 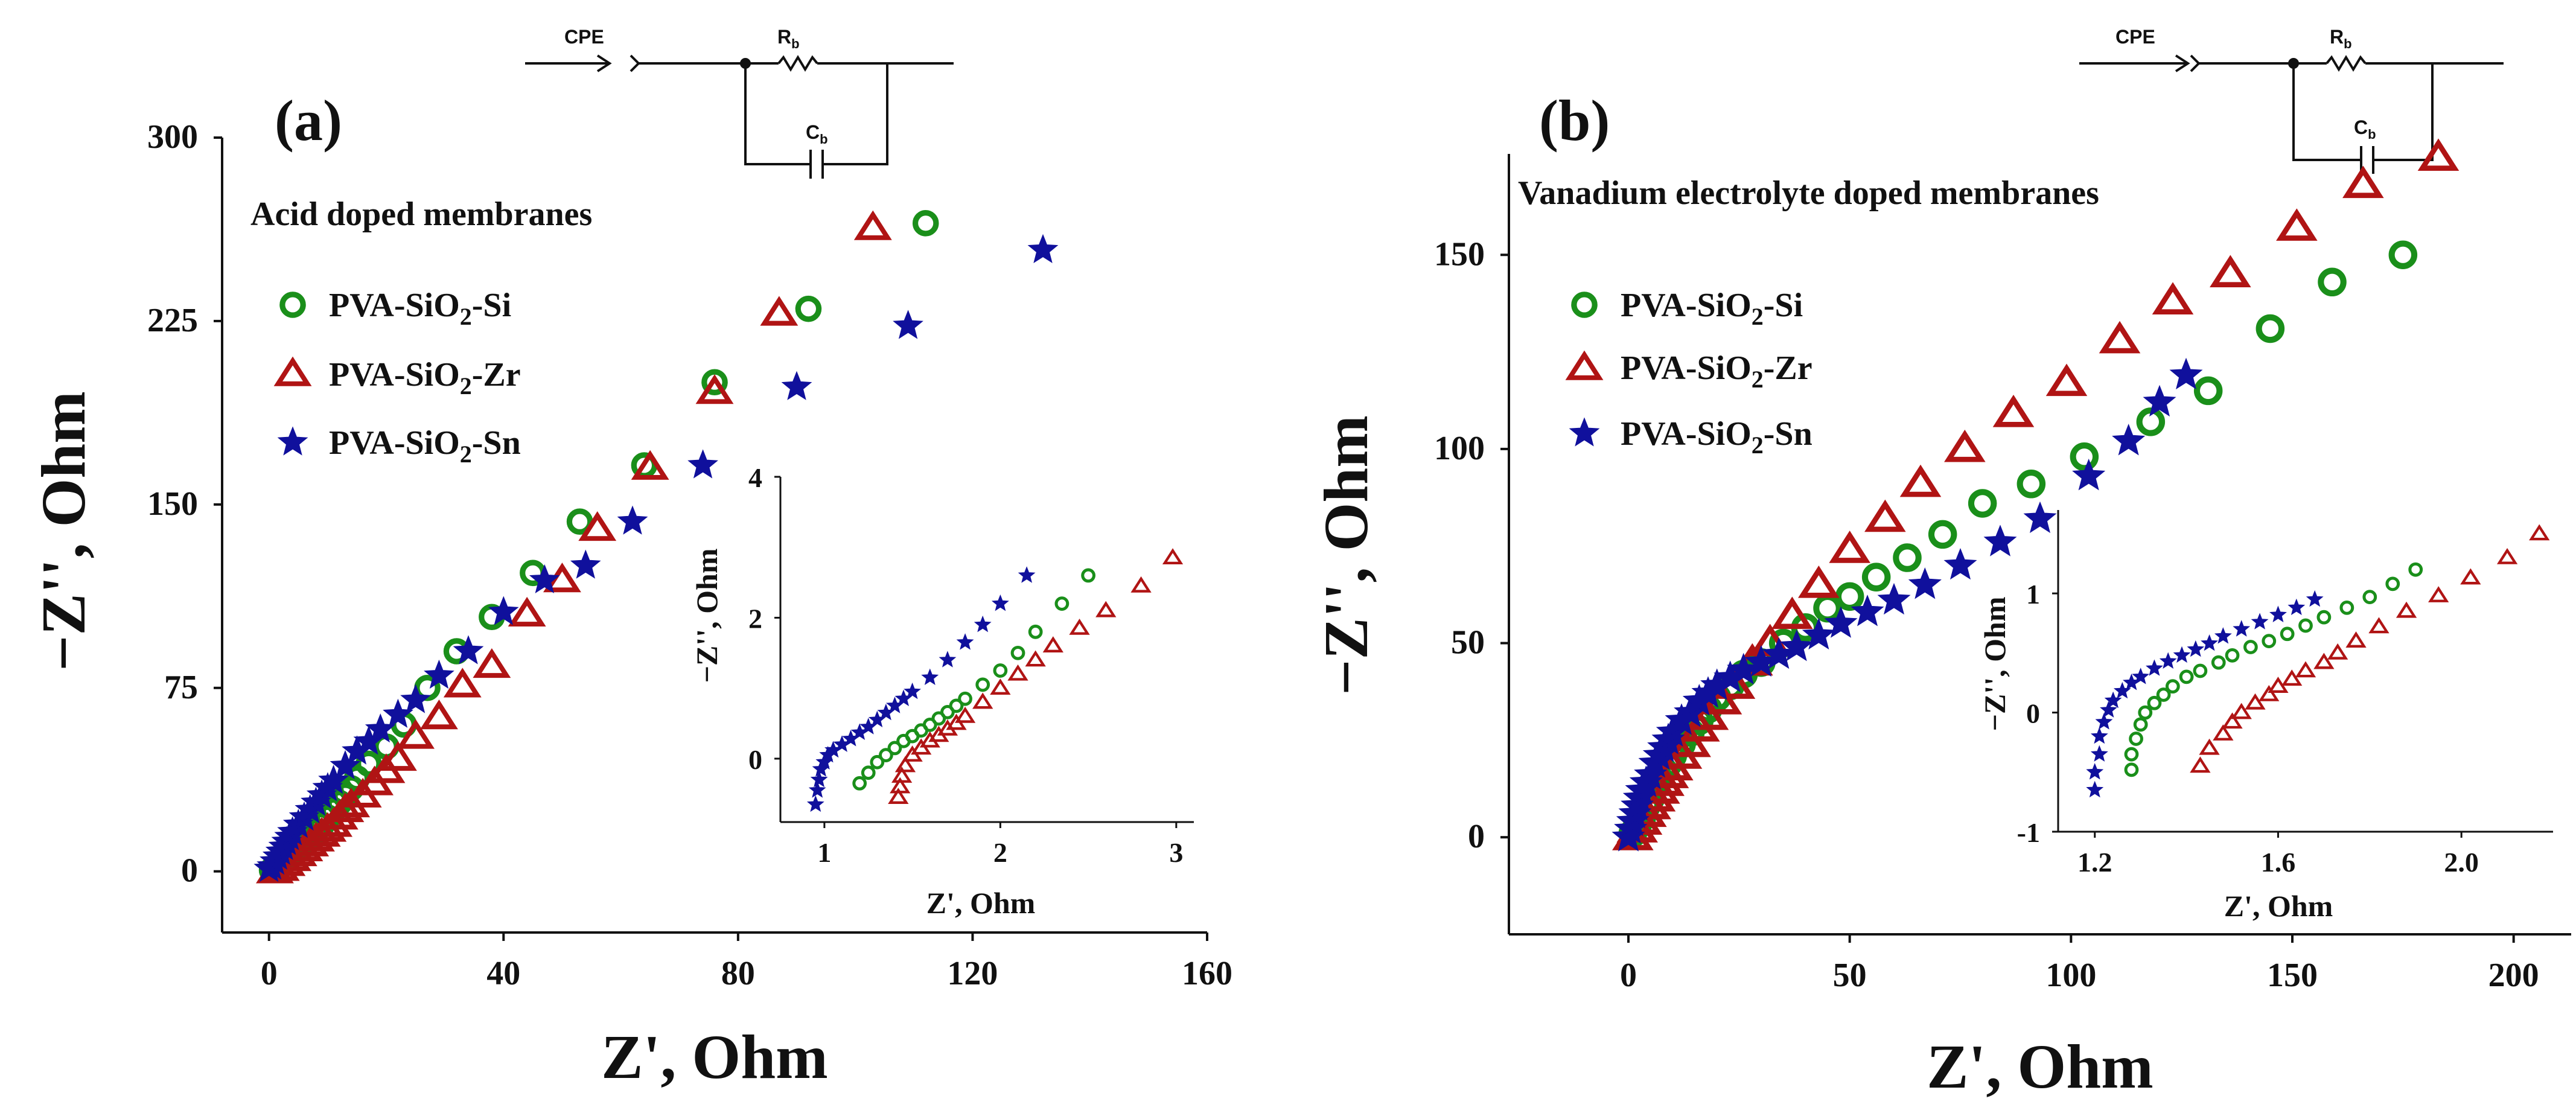 I want to click on legend-a-item-si: PVA-SiO2-Si, so click(x=395, y=308).